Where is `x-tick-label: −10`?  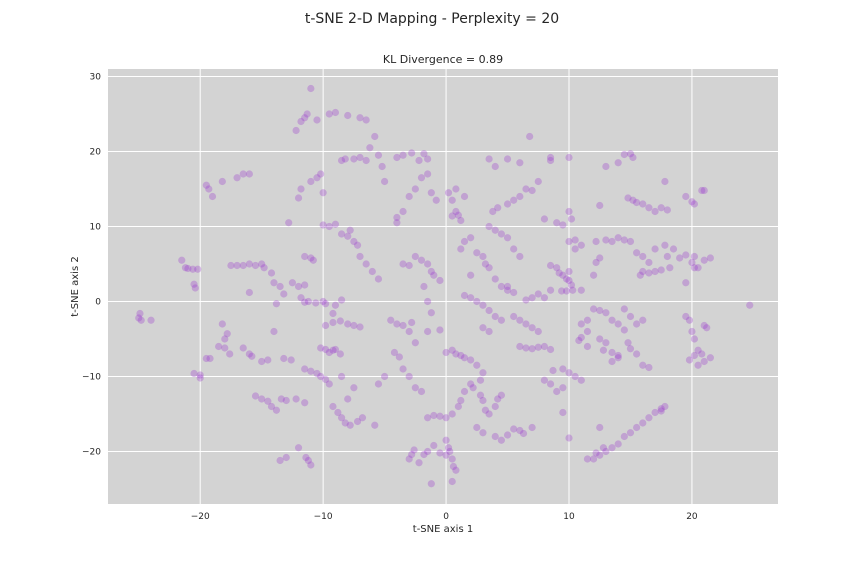 x-tick-label: −10 is located at coordinates (323, 517).